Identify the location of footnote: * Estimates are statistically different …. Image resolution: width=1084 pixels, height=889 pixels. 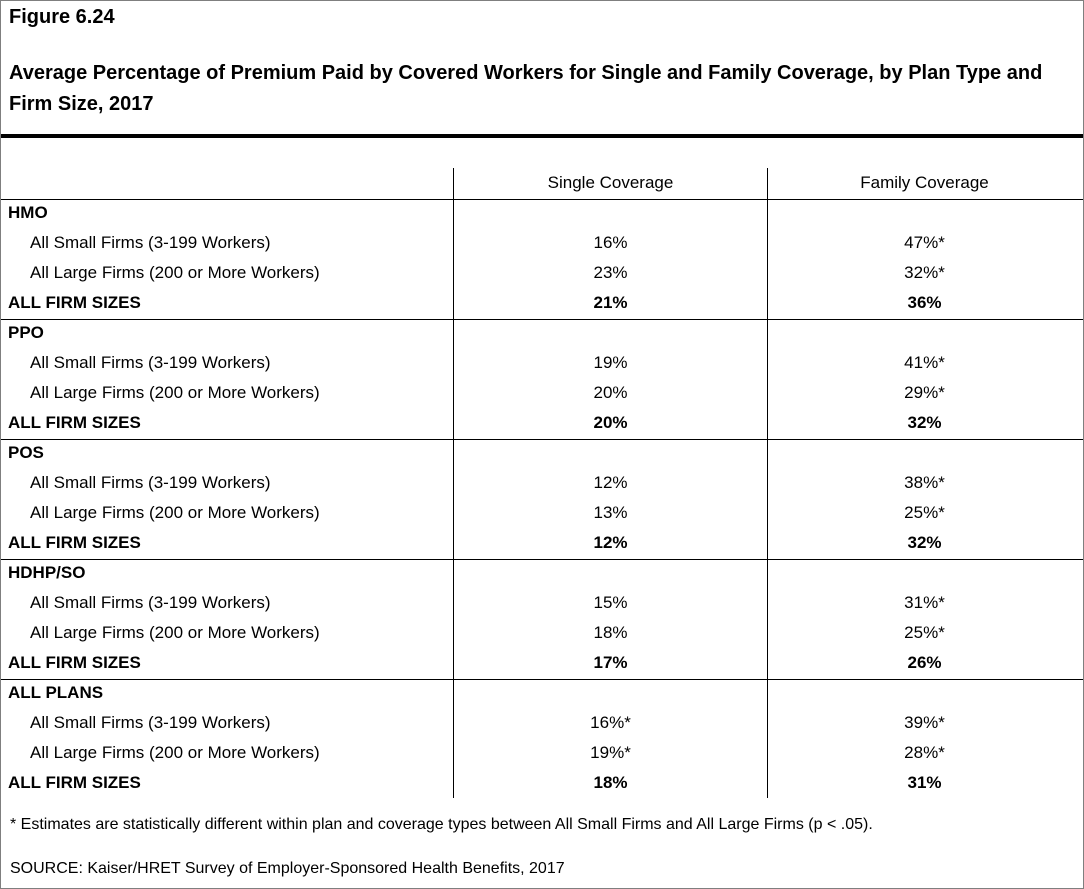
(441, 824).